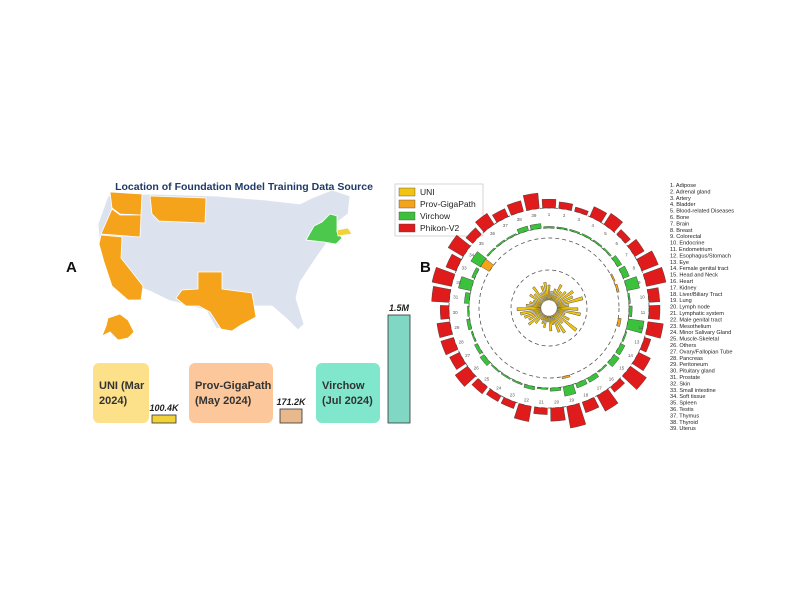  What do you see at coordinates (685, 237) in the screenshot?
I see `organ-list-item: 9. Colorectal` at bounding box center [685, 237].